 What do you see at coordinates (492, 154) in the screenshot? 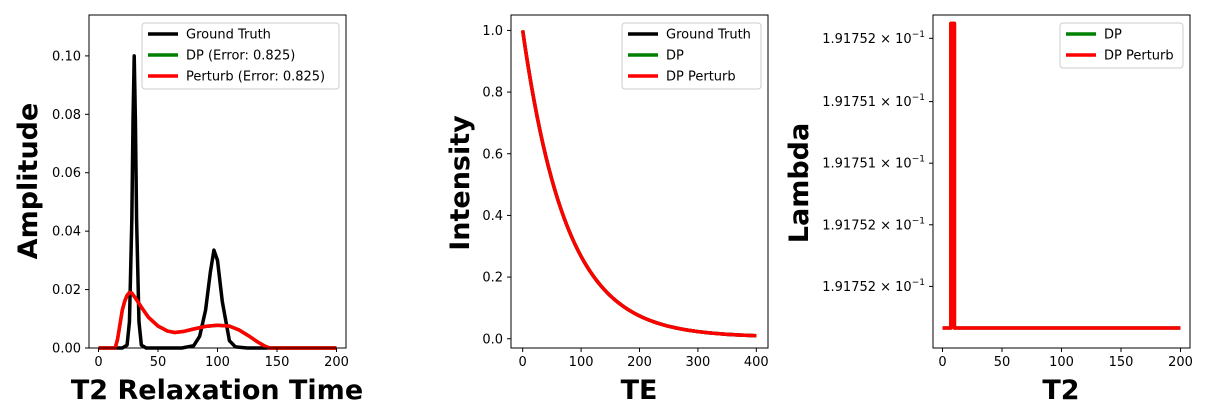
I see `y-tick-label: 0.6` at bounding box center [492, 154].